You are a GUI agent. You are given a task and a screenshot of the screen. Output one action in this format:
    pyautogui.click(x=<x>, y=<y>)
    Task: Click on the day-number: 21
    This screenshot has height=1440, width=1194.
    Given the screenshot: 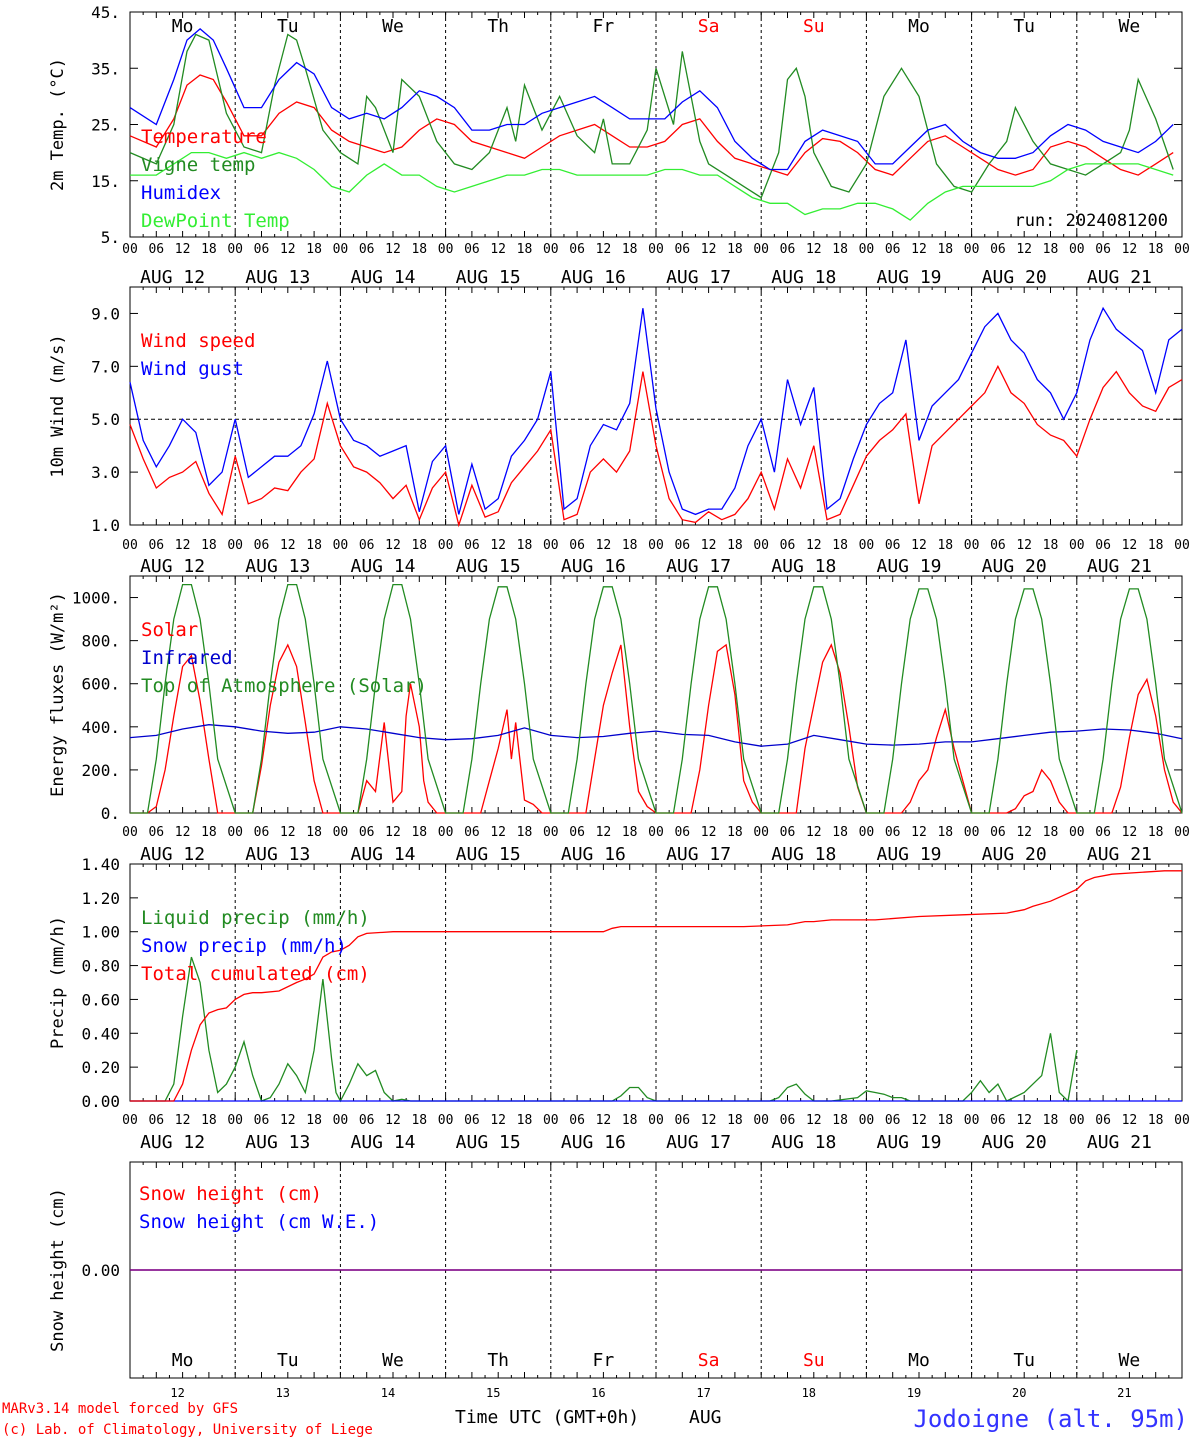 What is the action you would take?
    pyautogui.click(x=1124, y=1393)
    